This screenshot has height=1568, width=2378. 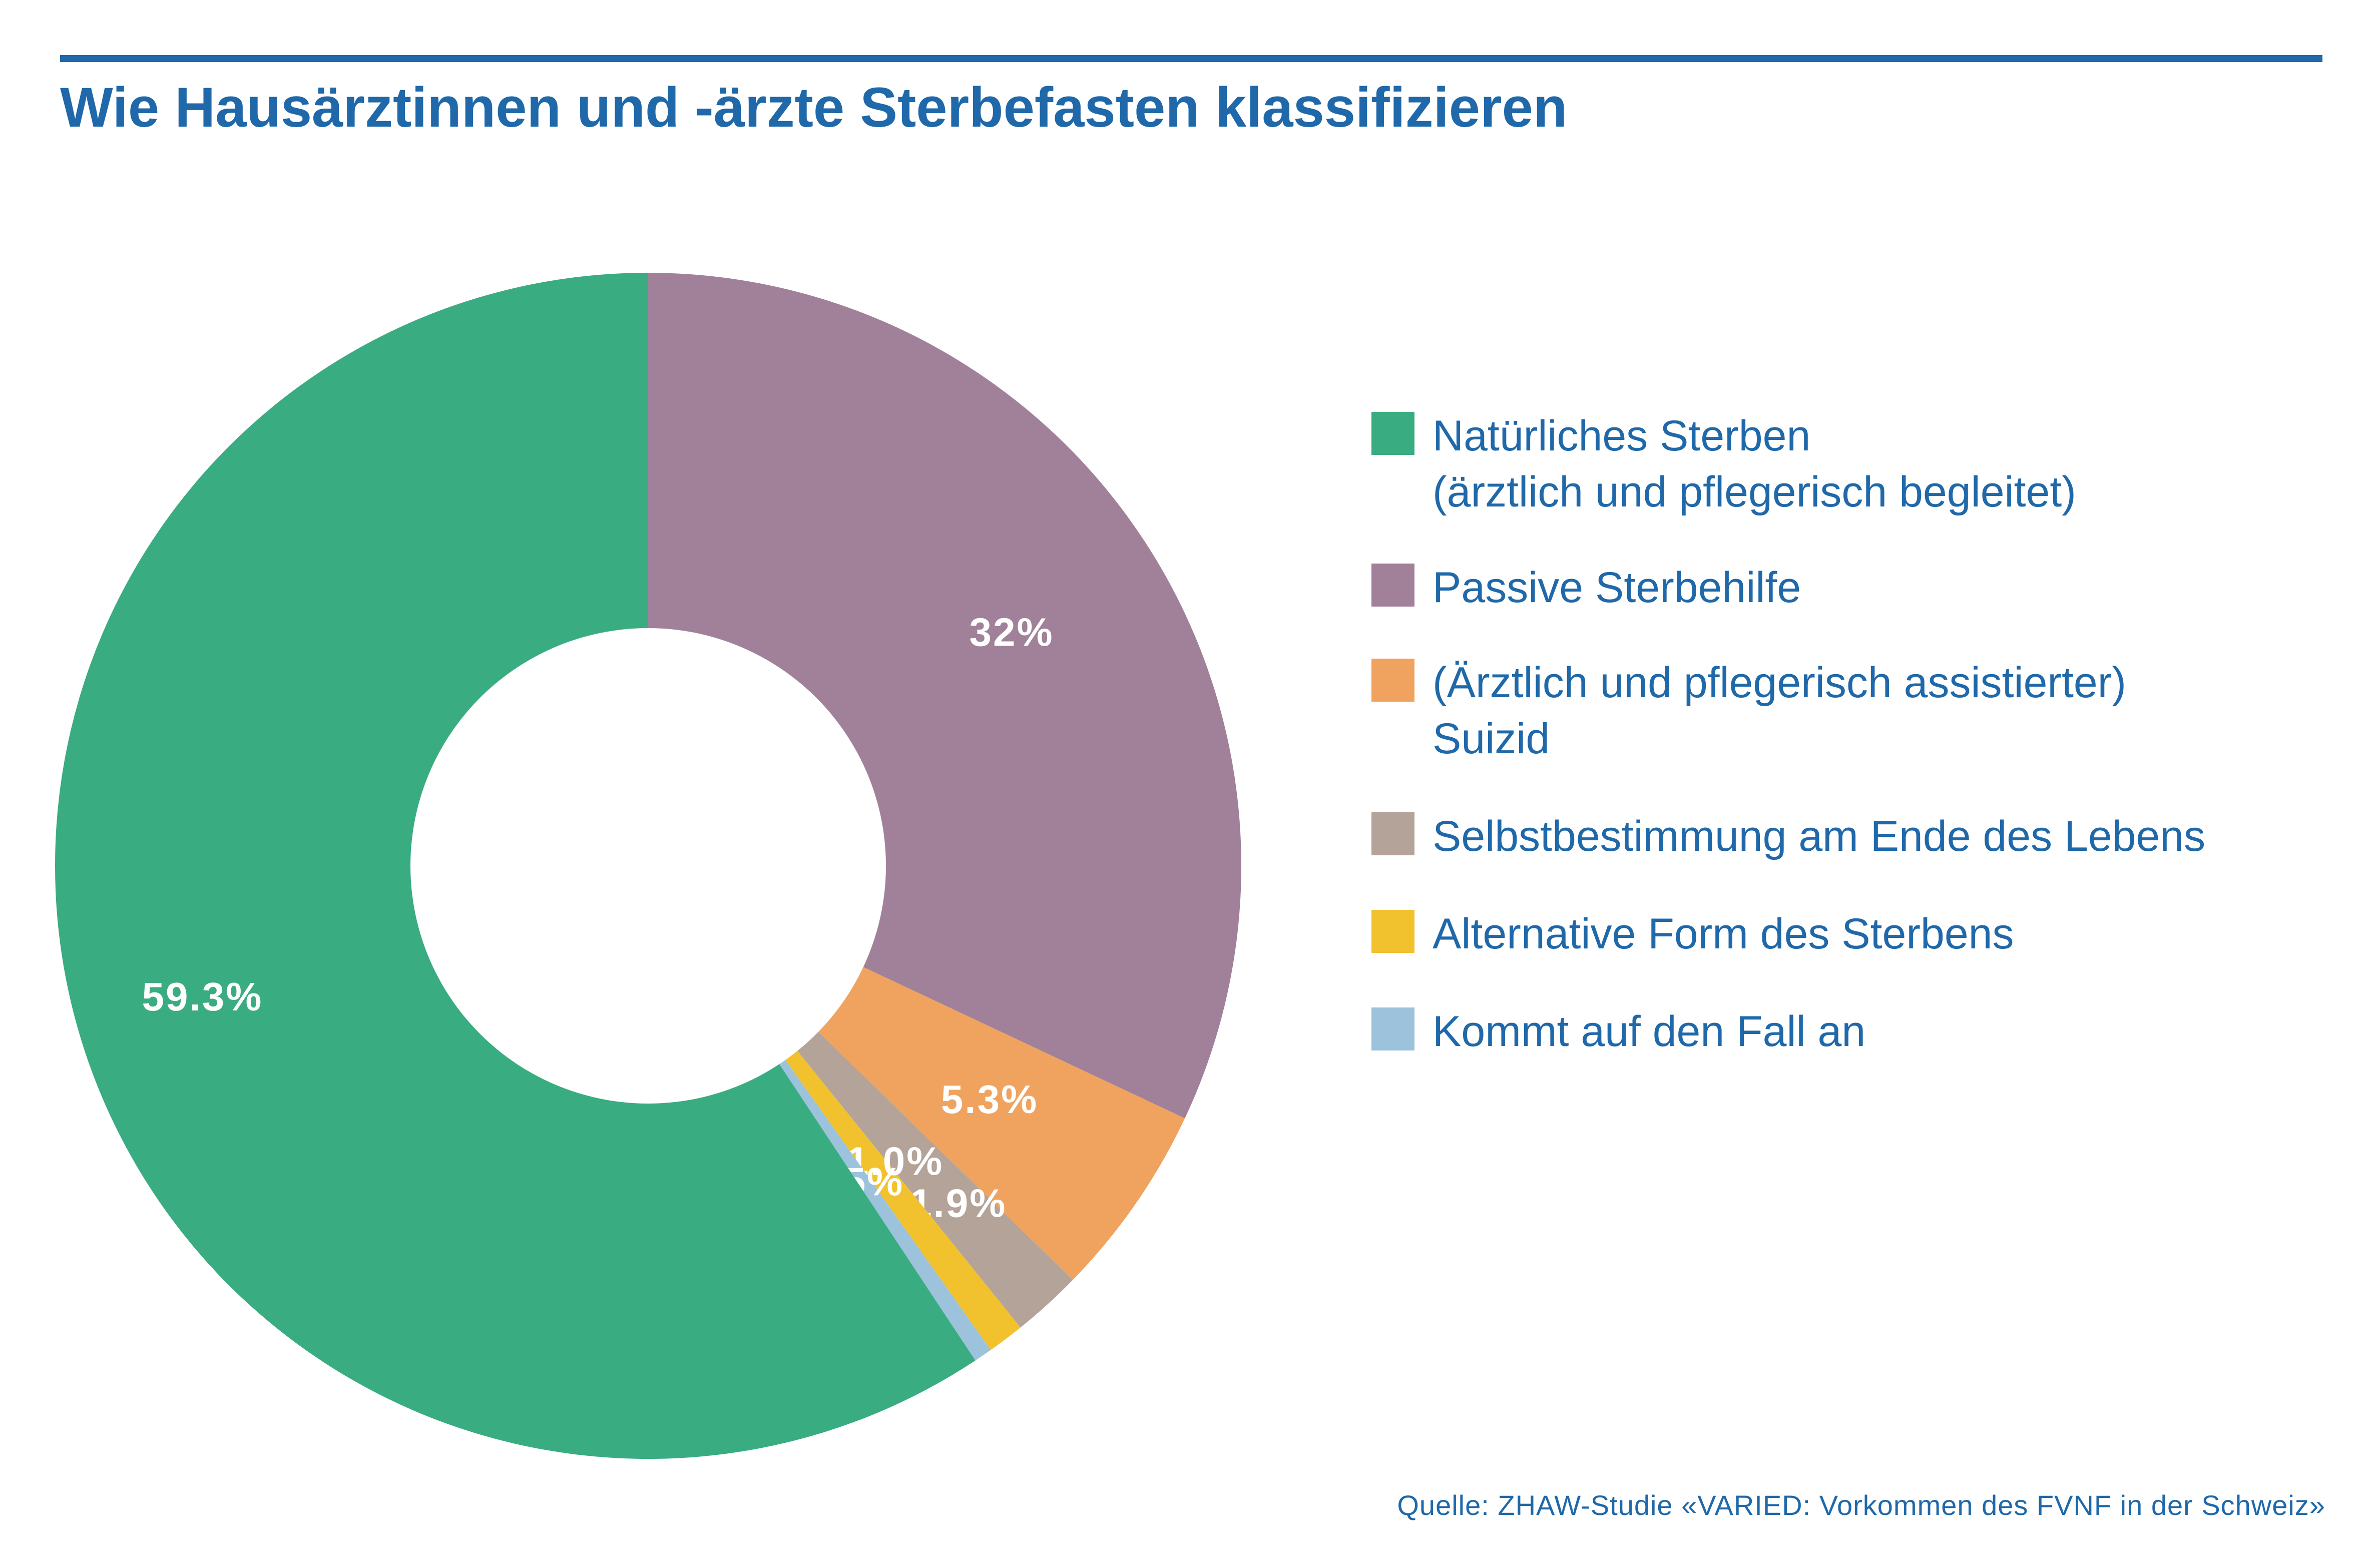 What do you see at coordinates (1012, 632) in the screenshot?
I see `slice-value-label: 32%` at bounding box center [1012, 632].